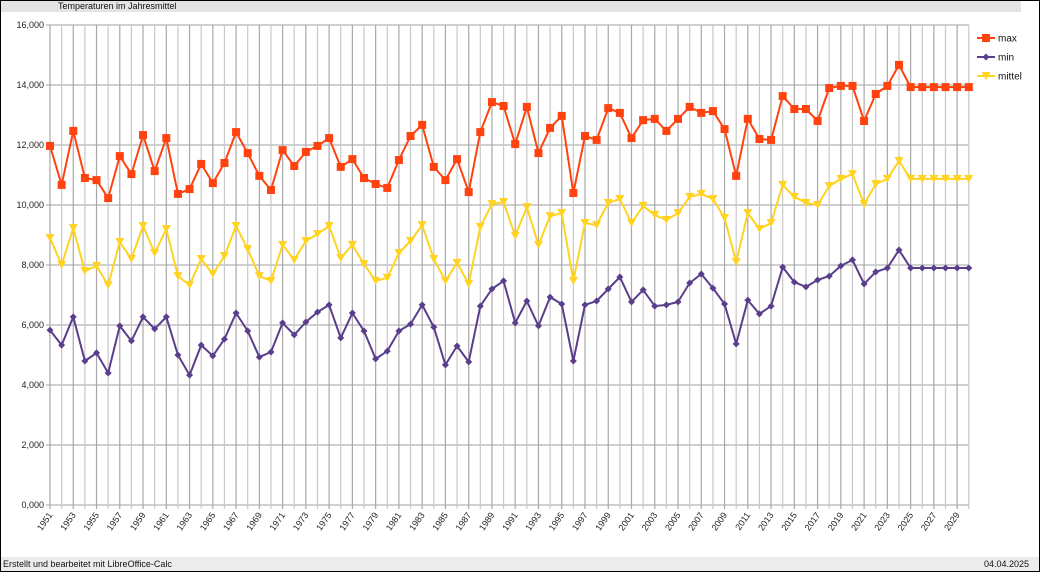 This screenshot has width=1040, height=572. Describe the element at coordinates (231, 521) in the screenshot. I see `x-tick-label: 1967` at that location.